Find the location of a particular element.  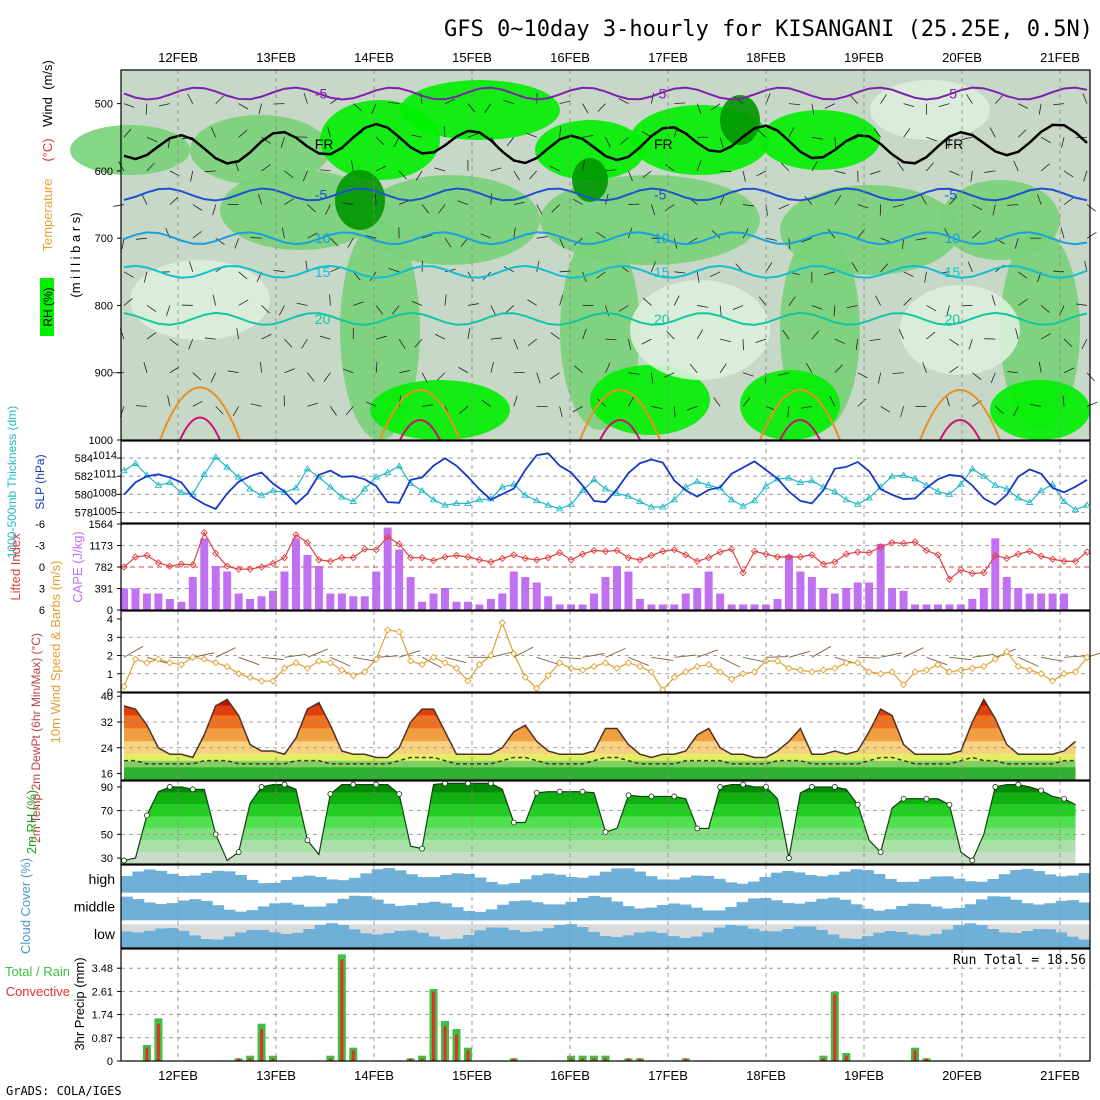

isotherm-label: 10 is located at coordinates (323, 238).